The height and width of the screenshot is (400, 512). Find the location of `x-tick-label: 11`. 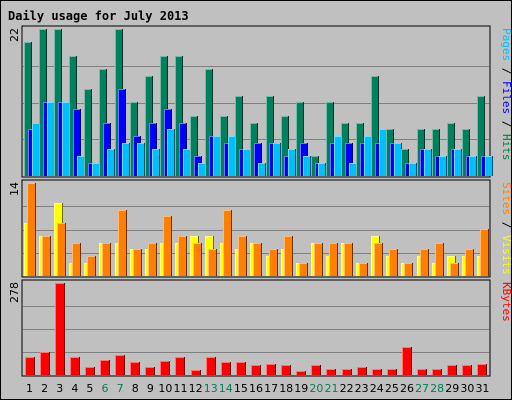

x-tick-label: 11 is located at coordinates (181, 388).